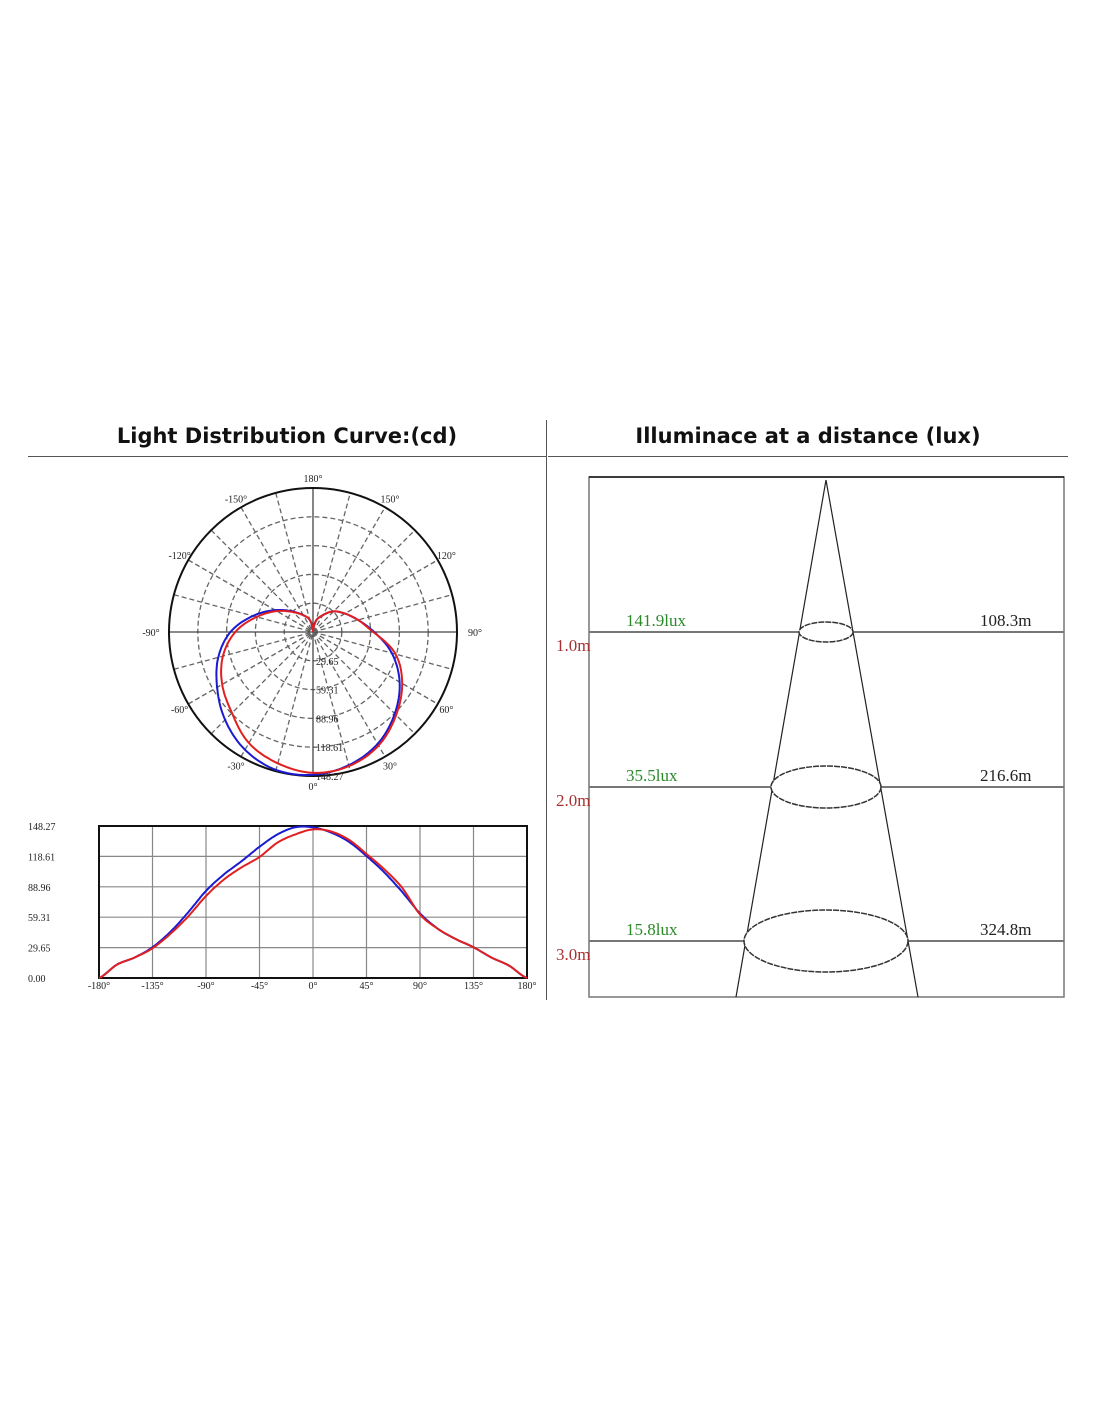 The width and height of the screenshot is (1100, 1422). What do you see at coordinates (42, 827) in the screenshot?
I see `y-tick-label: 148.27` at bounding box center [42, 827].